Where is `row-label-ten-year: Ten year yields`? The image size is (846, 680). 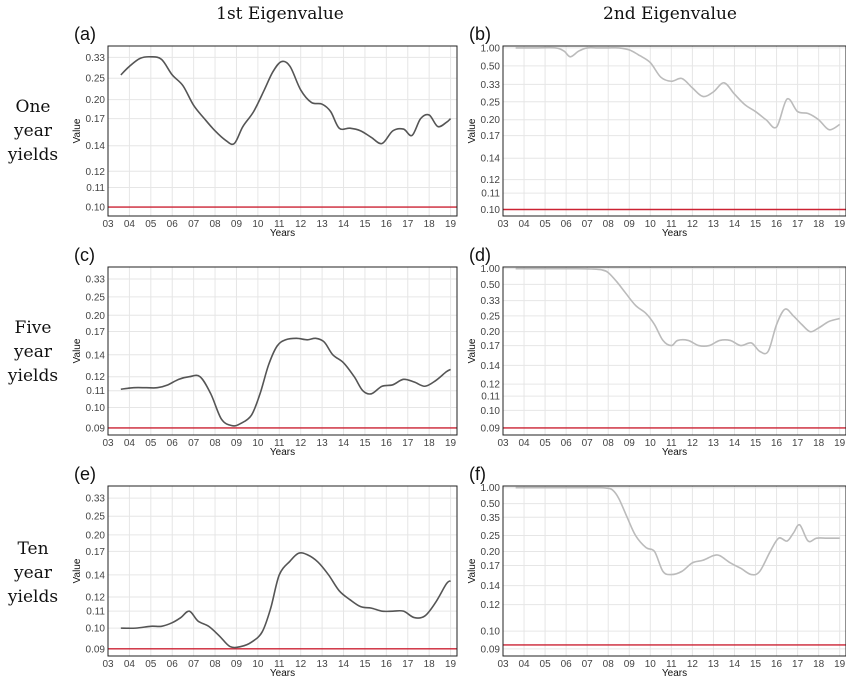
row-label-ten-year: Ten year yields is located at coordinates (33, 573).